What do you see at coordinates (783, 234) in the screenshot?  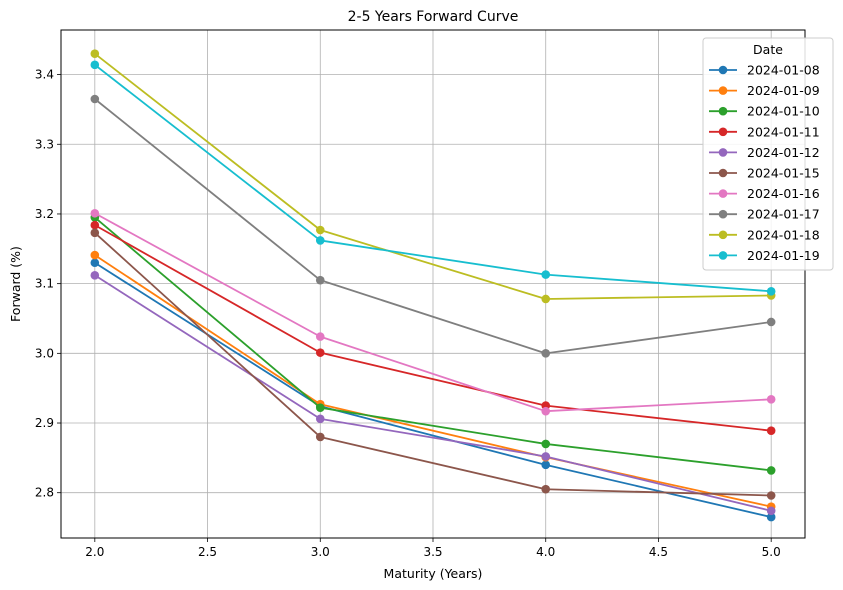 I see `legend-label: 2024-01-18` at bounding box center [783, 234].